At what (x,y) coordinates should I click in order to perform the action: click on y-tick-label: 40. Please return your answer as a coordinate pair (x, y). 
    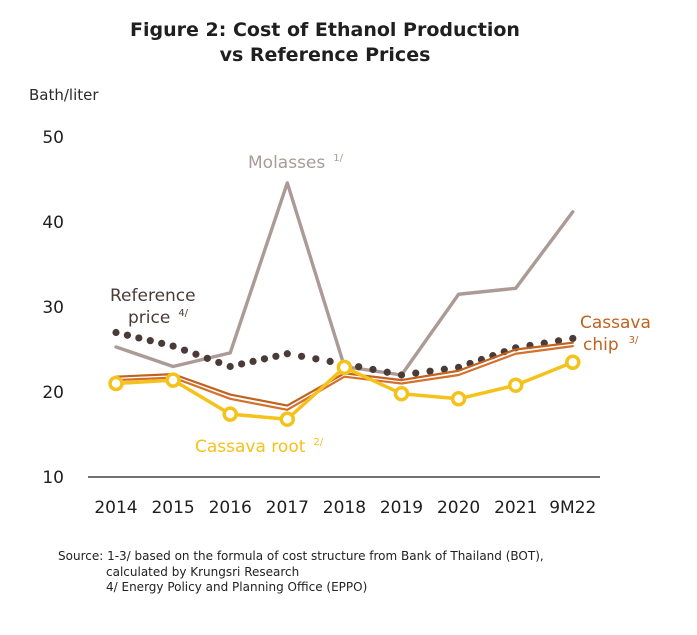
    Looking at the image, I should click on (53, 223).